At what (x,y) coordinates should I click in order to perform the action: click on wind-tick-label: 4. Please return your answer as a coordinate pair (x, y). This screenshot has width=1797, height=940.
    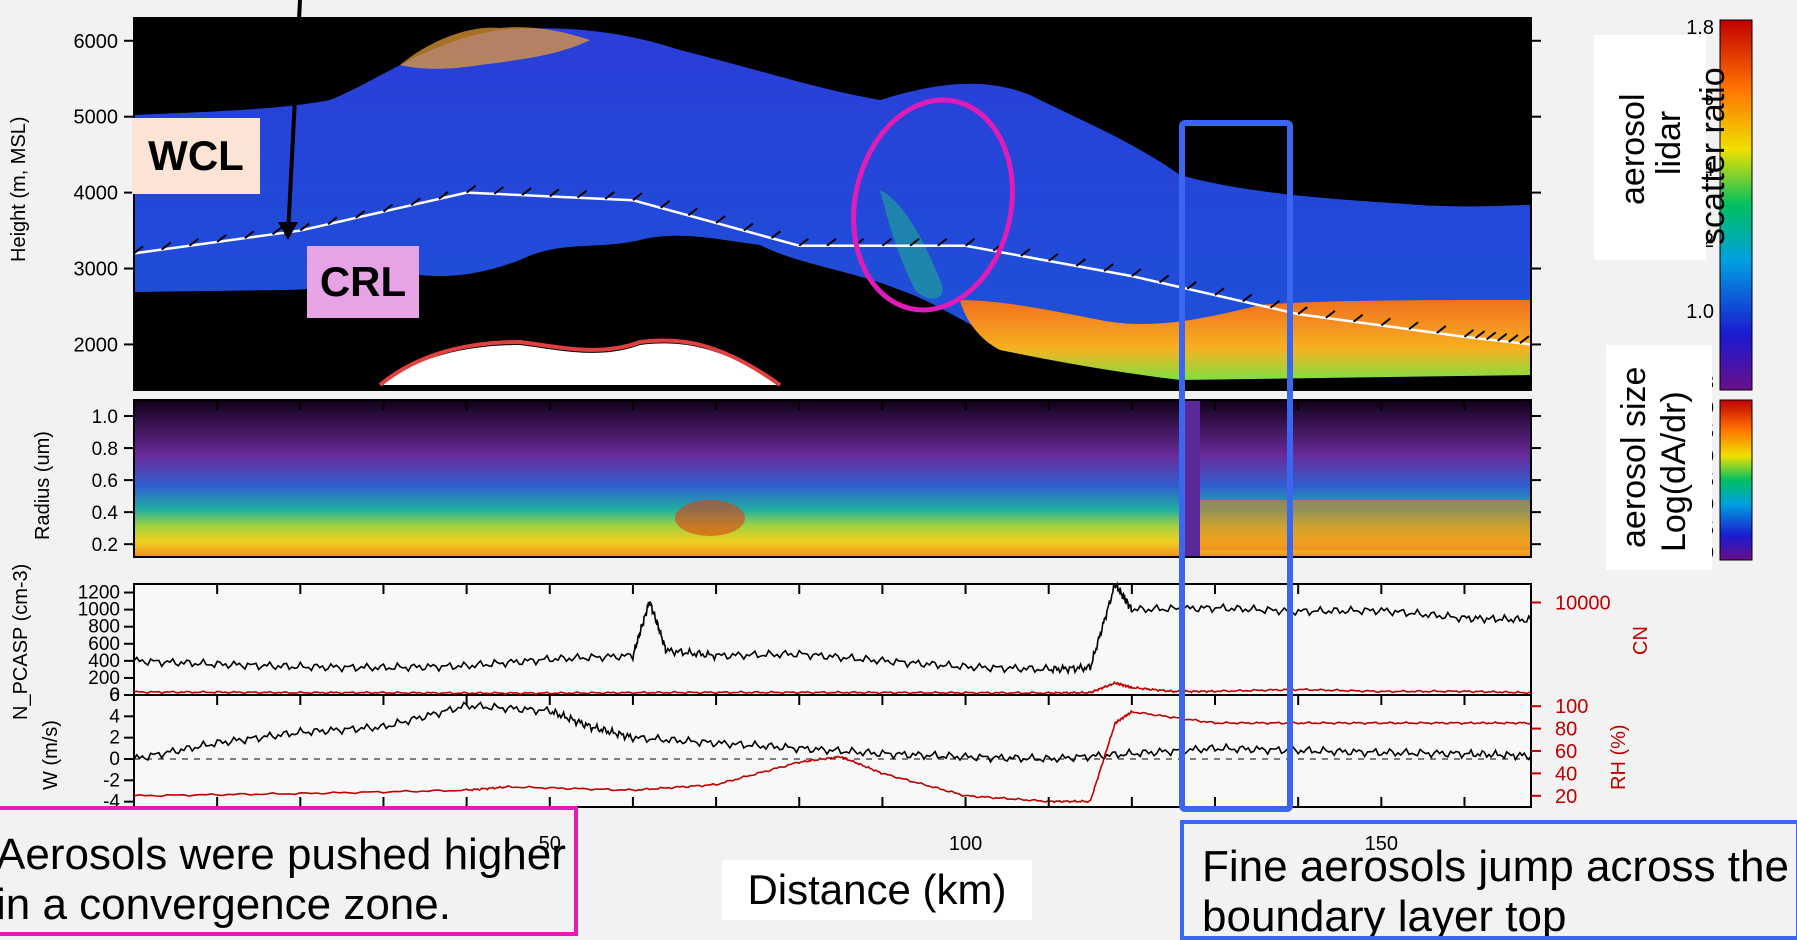
    Looking at the image, I should click on (114, 716).